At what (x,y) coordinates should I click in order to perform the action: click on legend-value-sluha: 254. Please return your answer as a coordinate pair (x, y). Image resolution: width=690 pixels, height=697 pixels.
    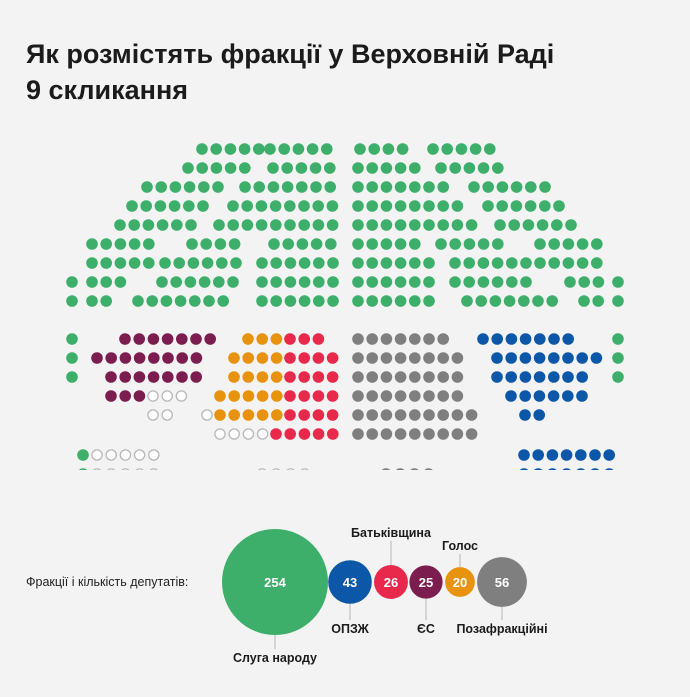
    Looking at the image, I should click on (275, 582).